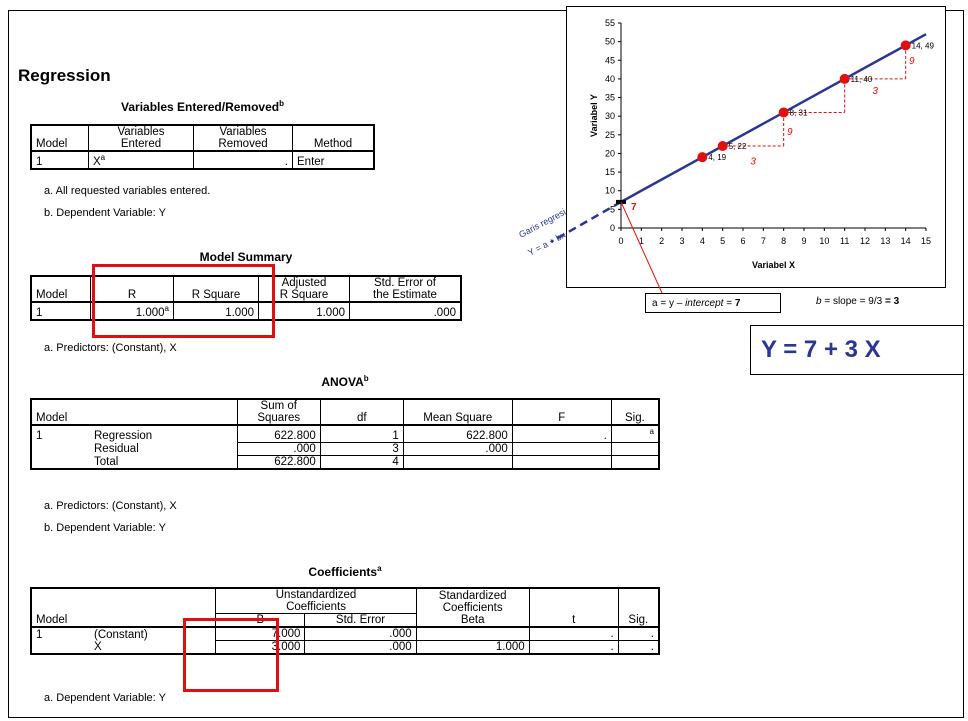 This screenshot has height=721, width=968. I want to click on cell-source: Regression, so click(164, 433).